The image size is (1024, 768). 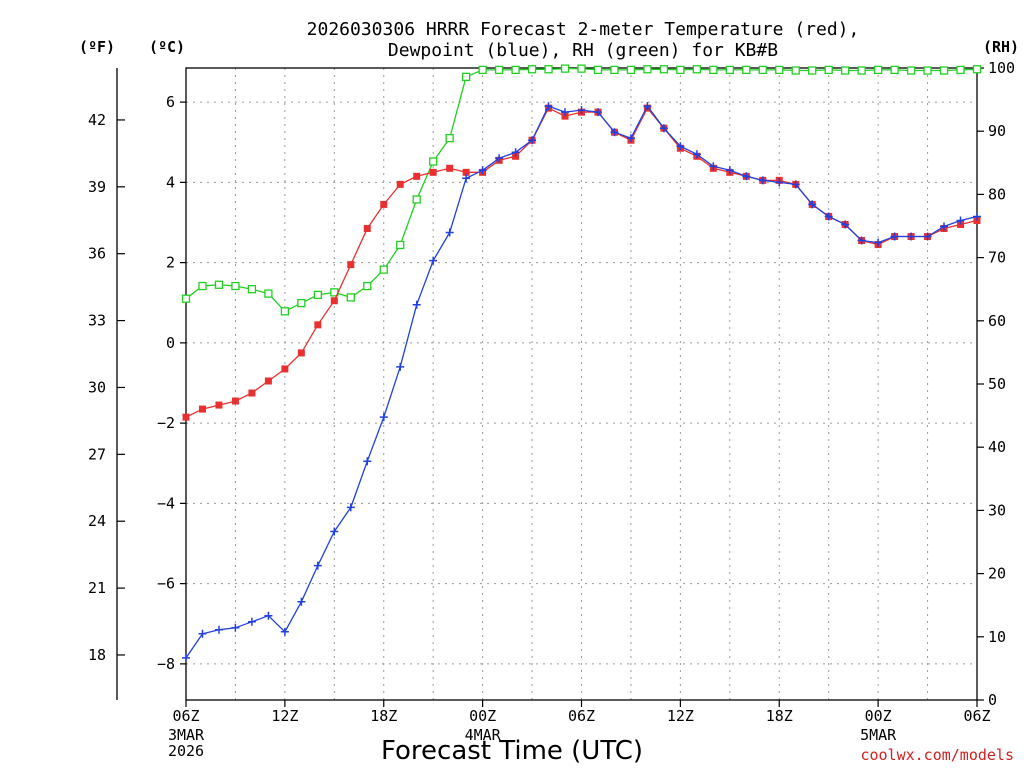 What do you see at coordinates (992, 700) in the screenshot?
I see `rh-tick-label: 0` at bounding box center [992, 700].